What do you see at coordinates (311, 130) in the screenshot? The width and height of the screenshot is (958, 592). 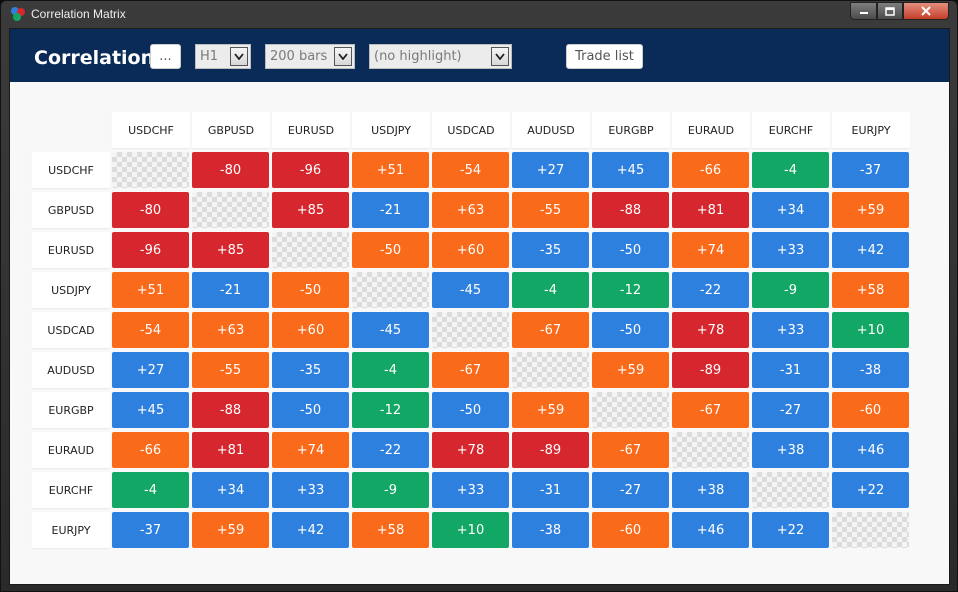 I see `column-header: EURUSD` at bounding box center [311, 130].